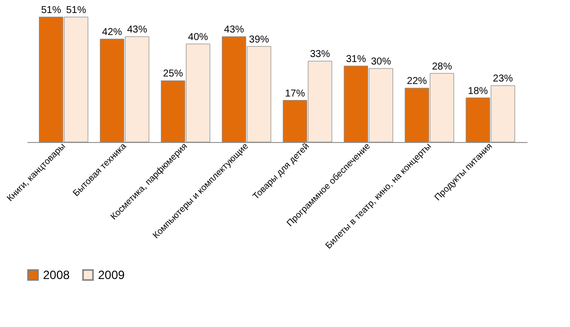 This screenshot has width=570, height=327. I want to click on data-label: 17%, so click(295, 94).